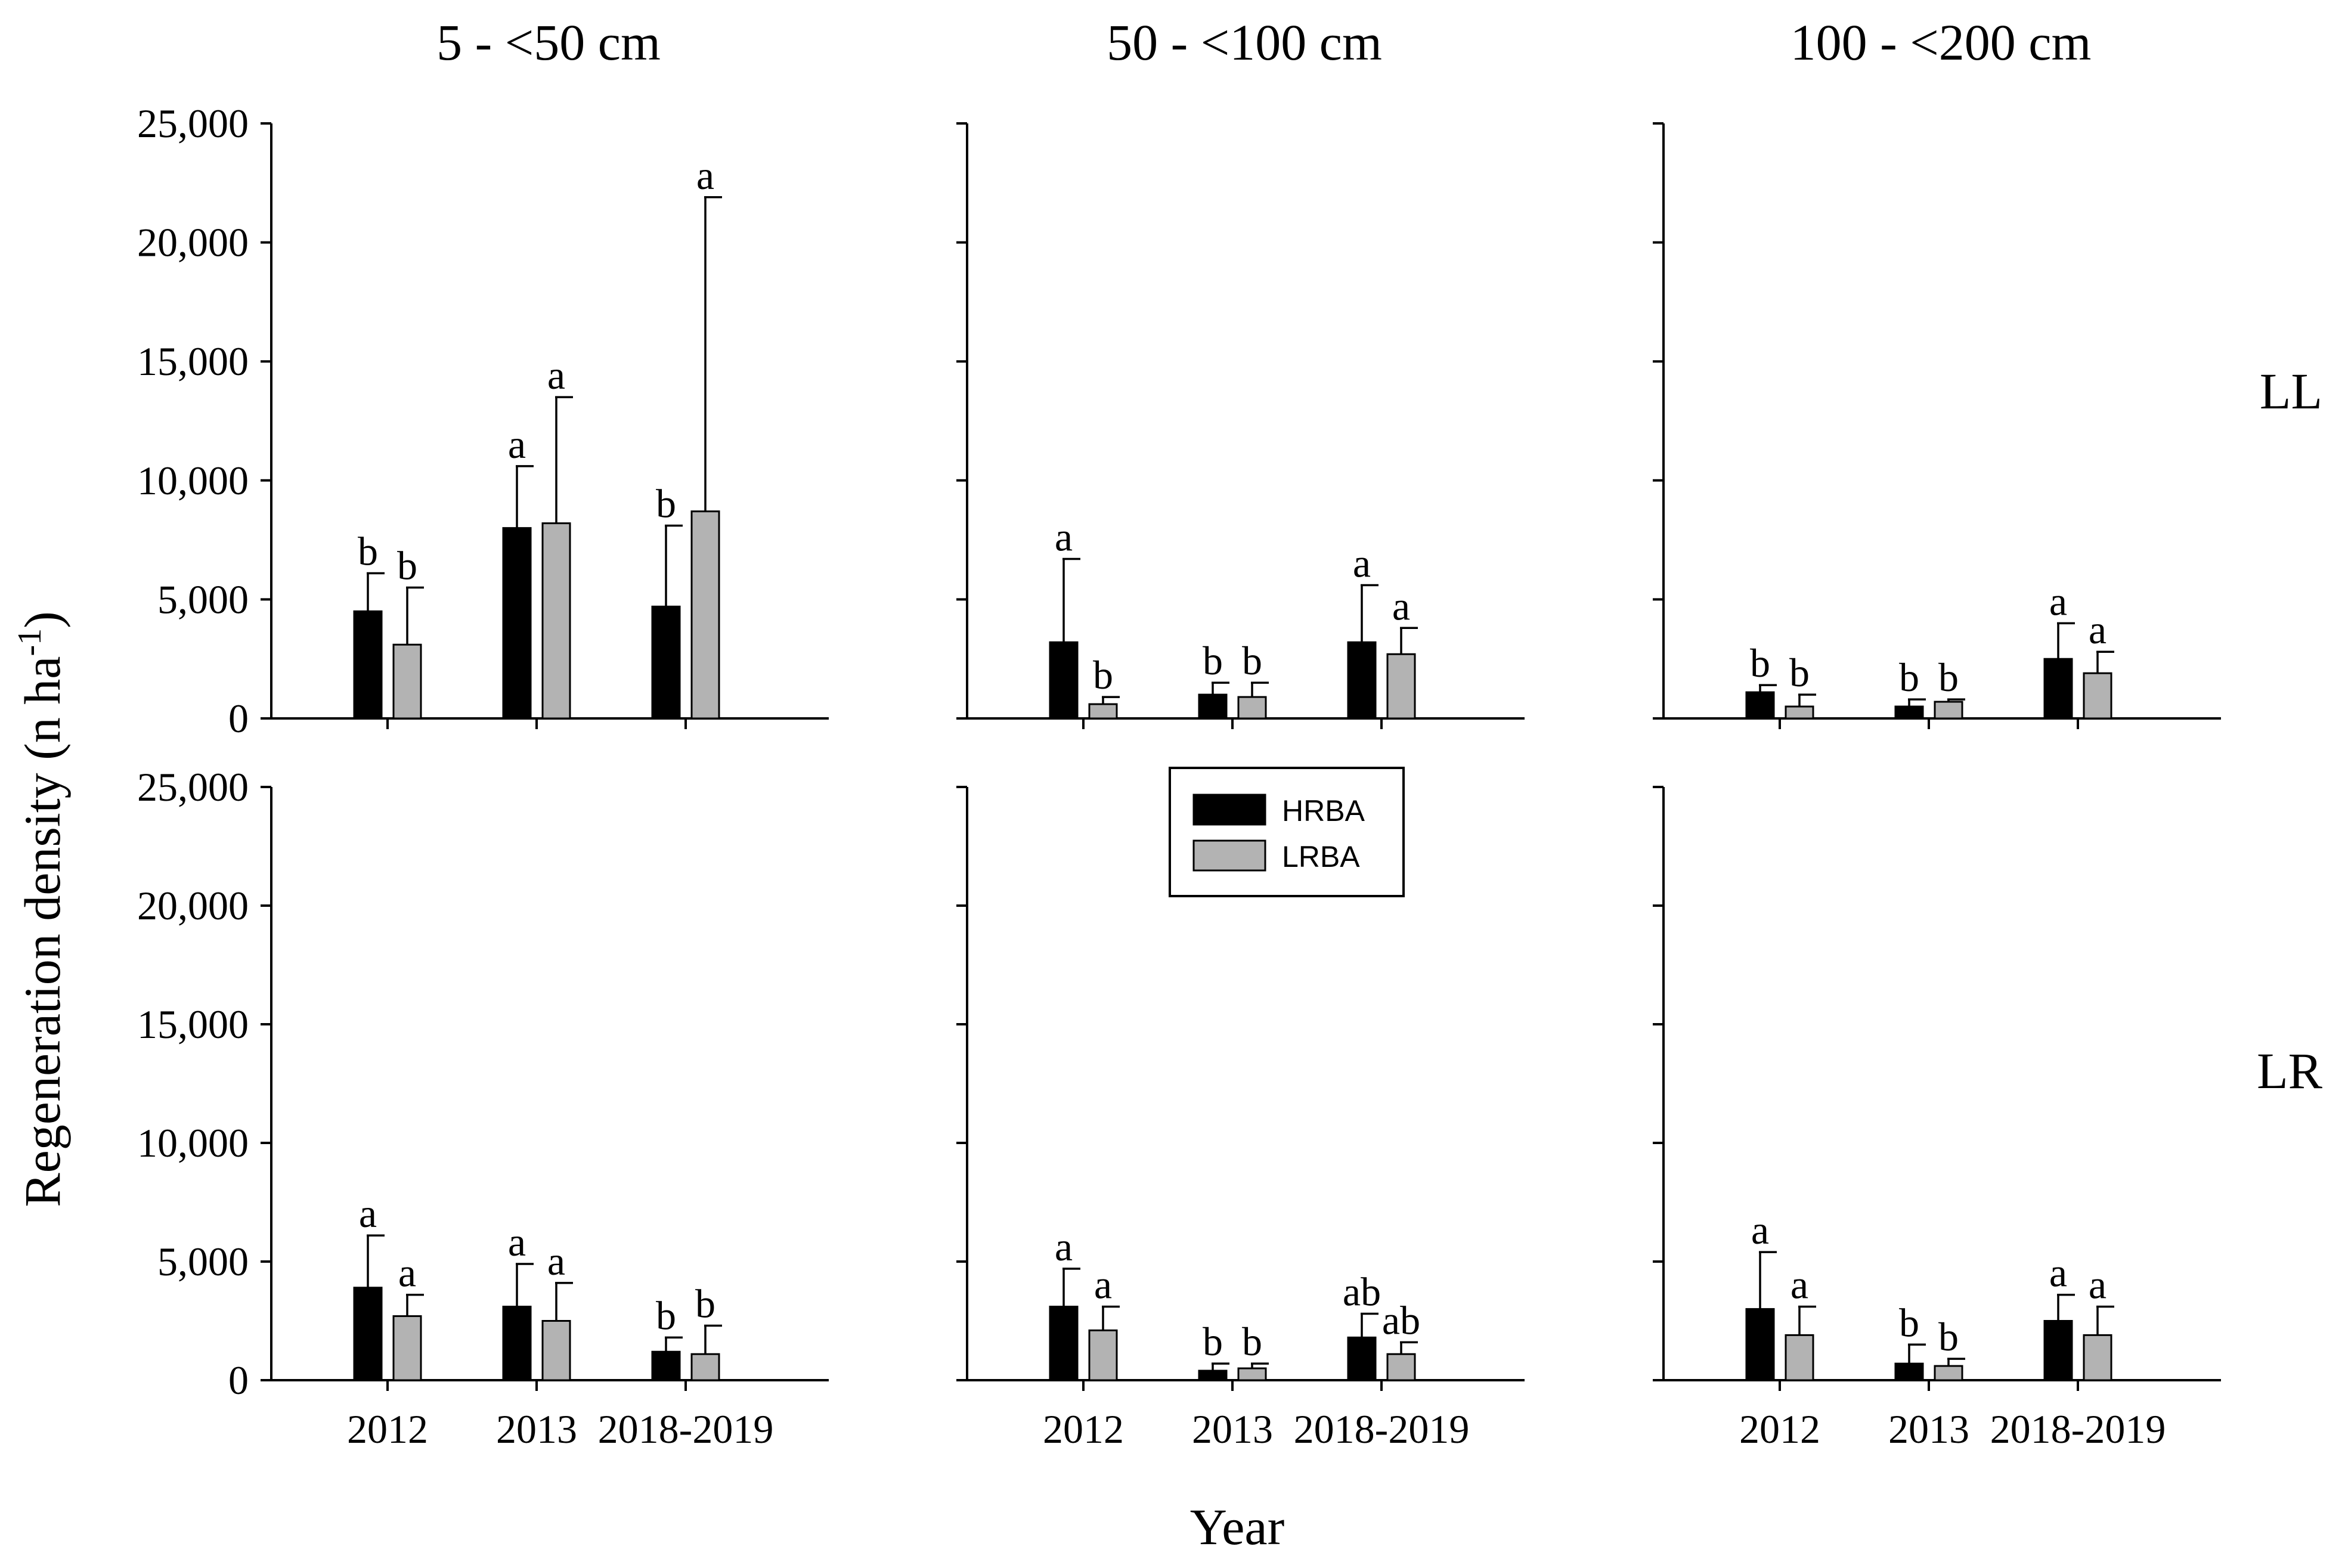  I want to click on legend: HRBA LRBA, so click(1287, 832).